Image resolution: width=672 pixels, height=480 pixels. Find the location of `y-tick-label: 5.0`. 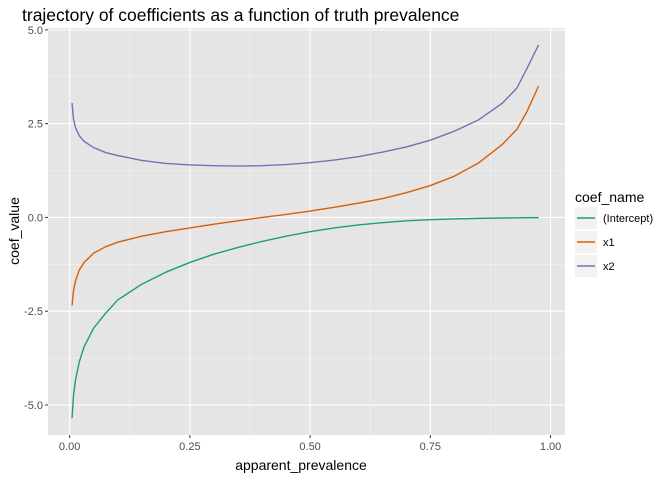

y-tick-label: 5.0 is located at coordinates (35, 31).